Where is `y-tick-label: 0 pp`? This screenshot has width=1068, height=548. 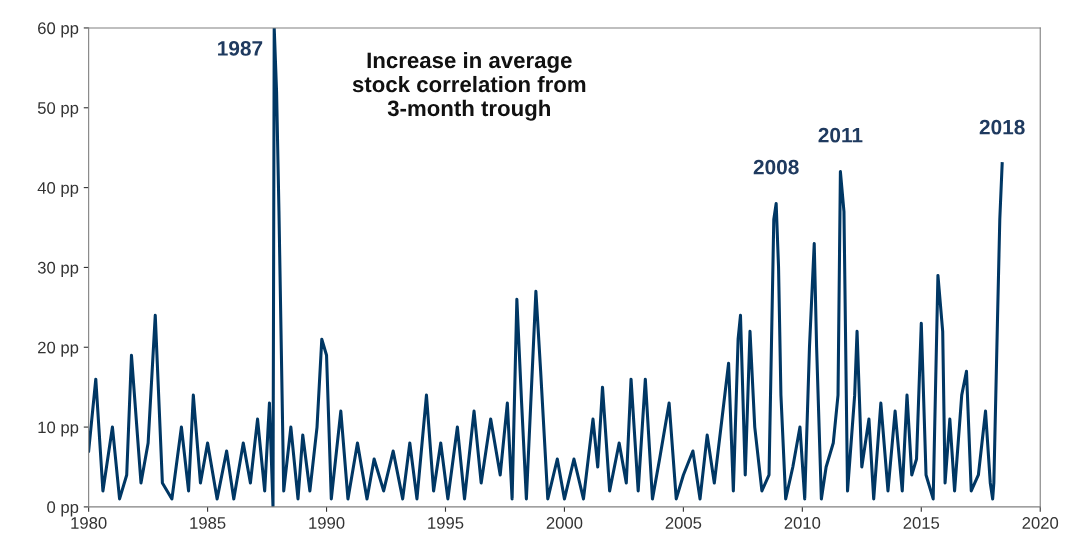
y-tick-label: 0 pp is located at coordinates (63, 509).